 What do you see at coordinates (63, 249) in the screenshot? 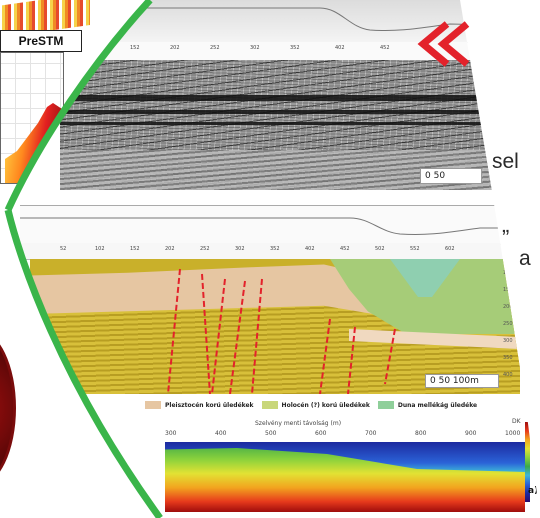
I see `mid-tick: 52` at bounding box center [63, 249].